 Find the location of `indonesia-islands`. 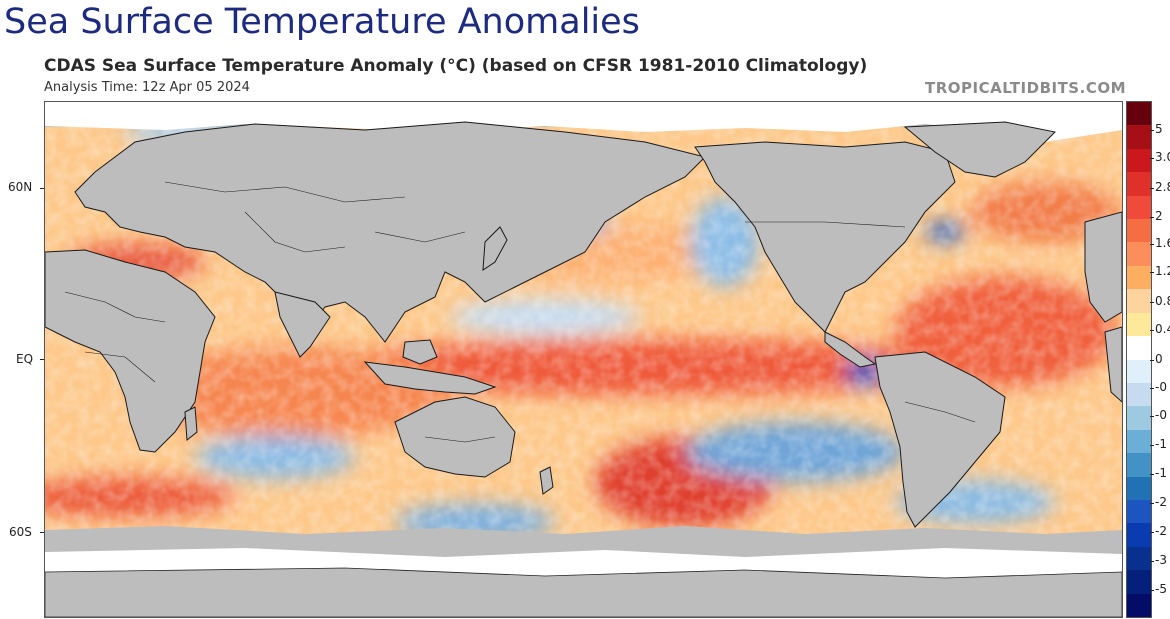

indonesia-islands is located at coordinates (430, 378).